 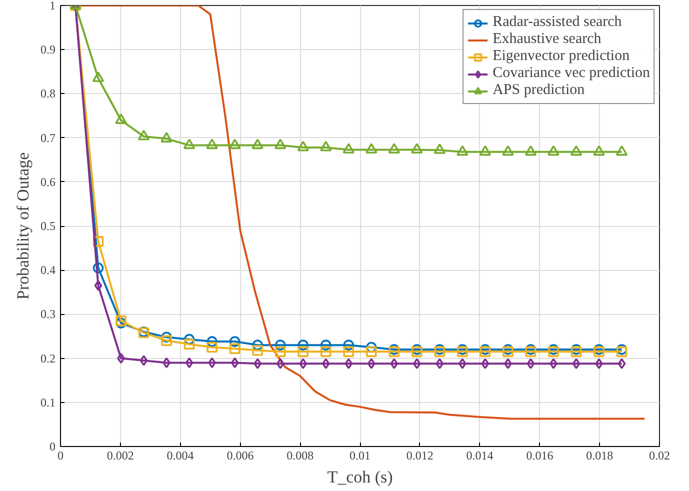 What do you see at coordinates (360, 477) in the screenshot?
I see `x-axis-title: T_coh (s)` at bounding box center [360, 477].